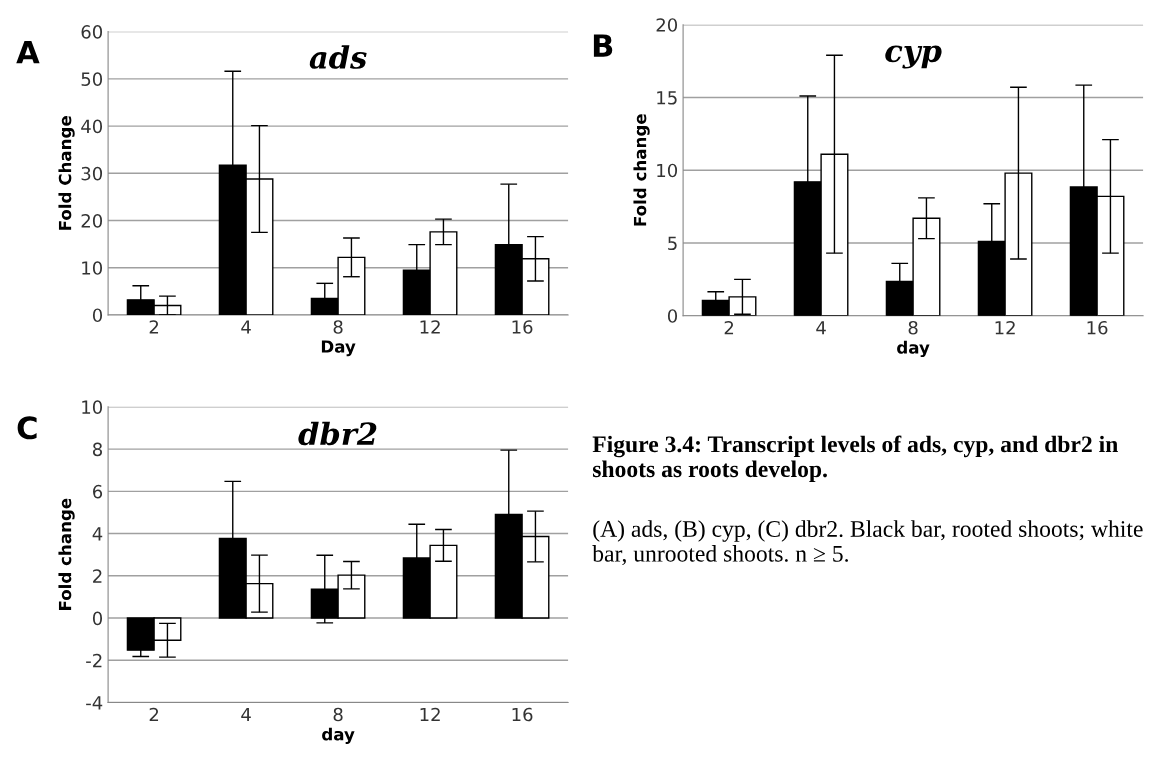 The width and height of the screenshot is (1150, 772). Describe the element at coordinates (338, 57) in the screenshot. I see `chart-title: ads` at that location.